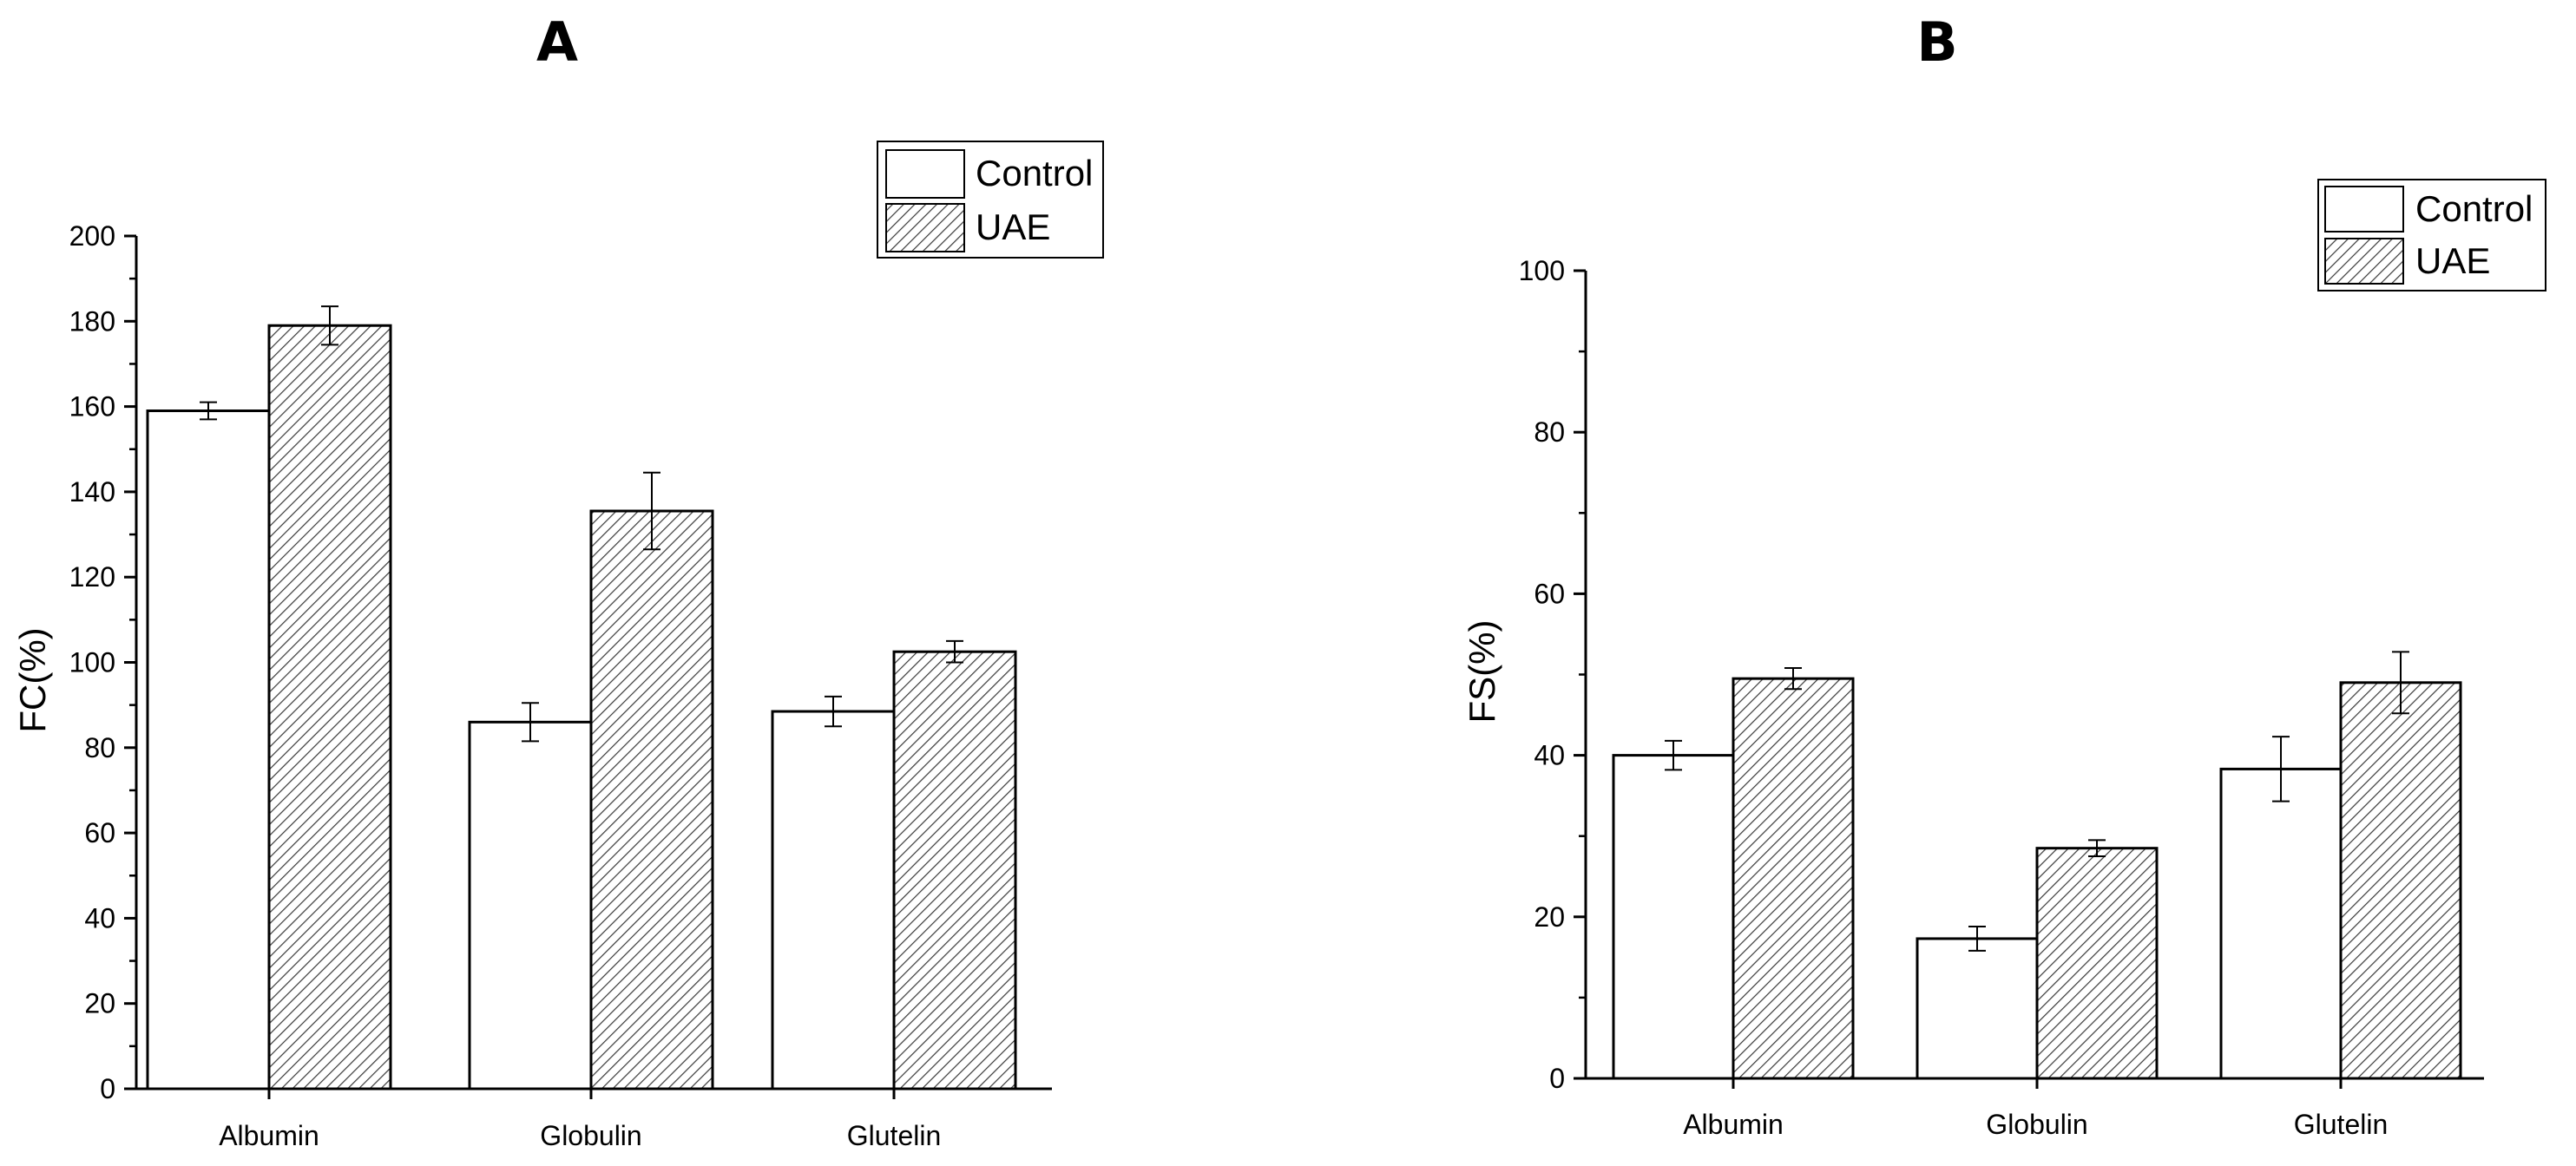 The height and width of the screenshot is (1166, 2576). I want to click on panel-b-y-axis-title: FS(%), so click(1482, 672).